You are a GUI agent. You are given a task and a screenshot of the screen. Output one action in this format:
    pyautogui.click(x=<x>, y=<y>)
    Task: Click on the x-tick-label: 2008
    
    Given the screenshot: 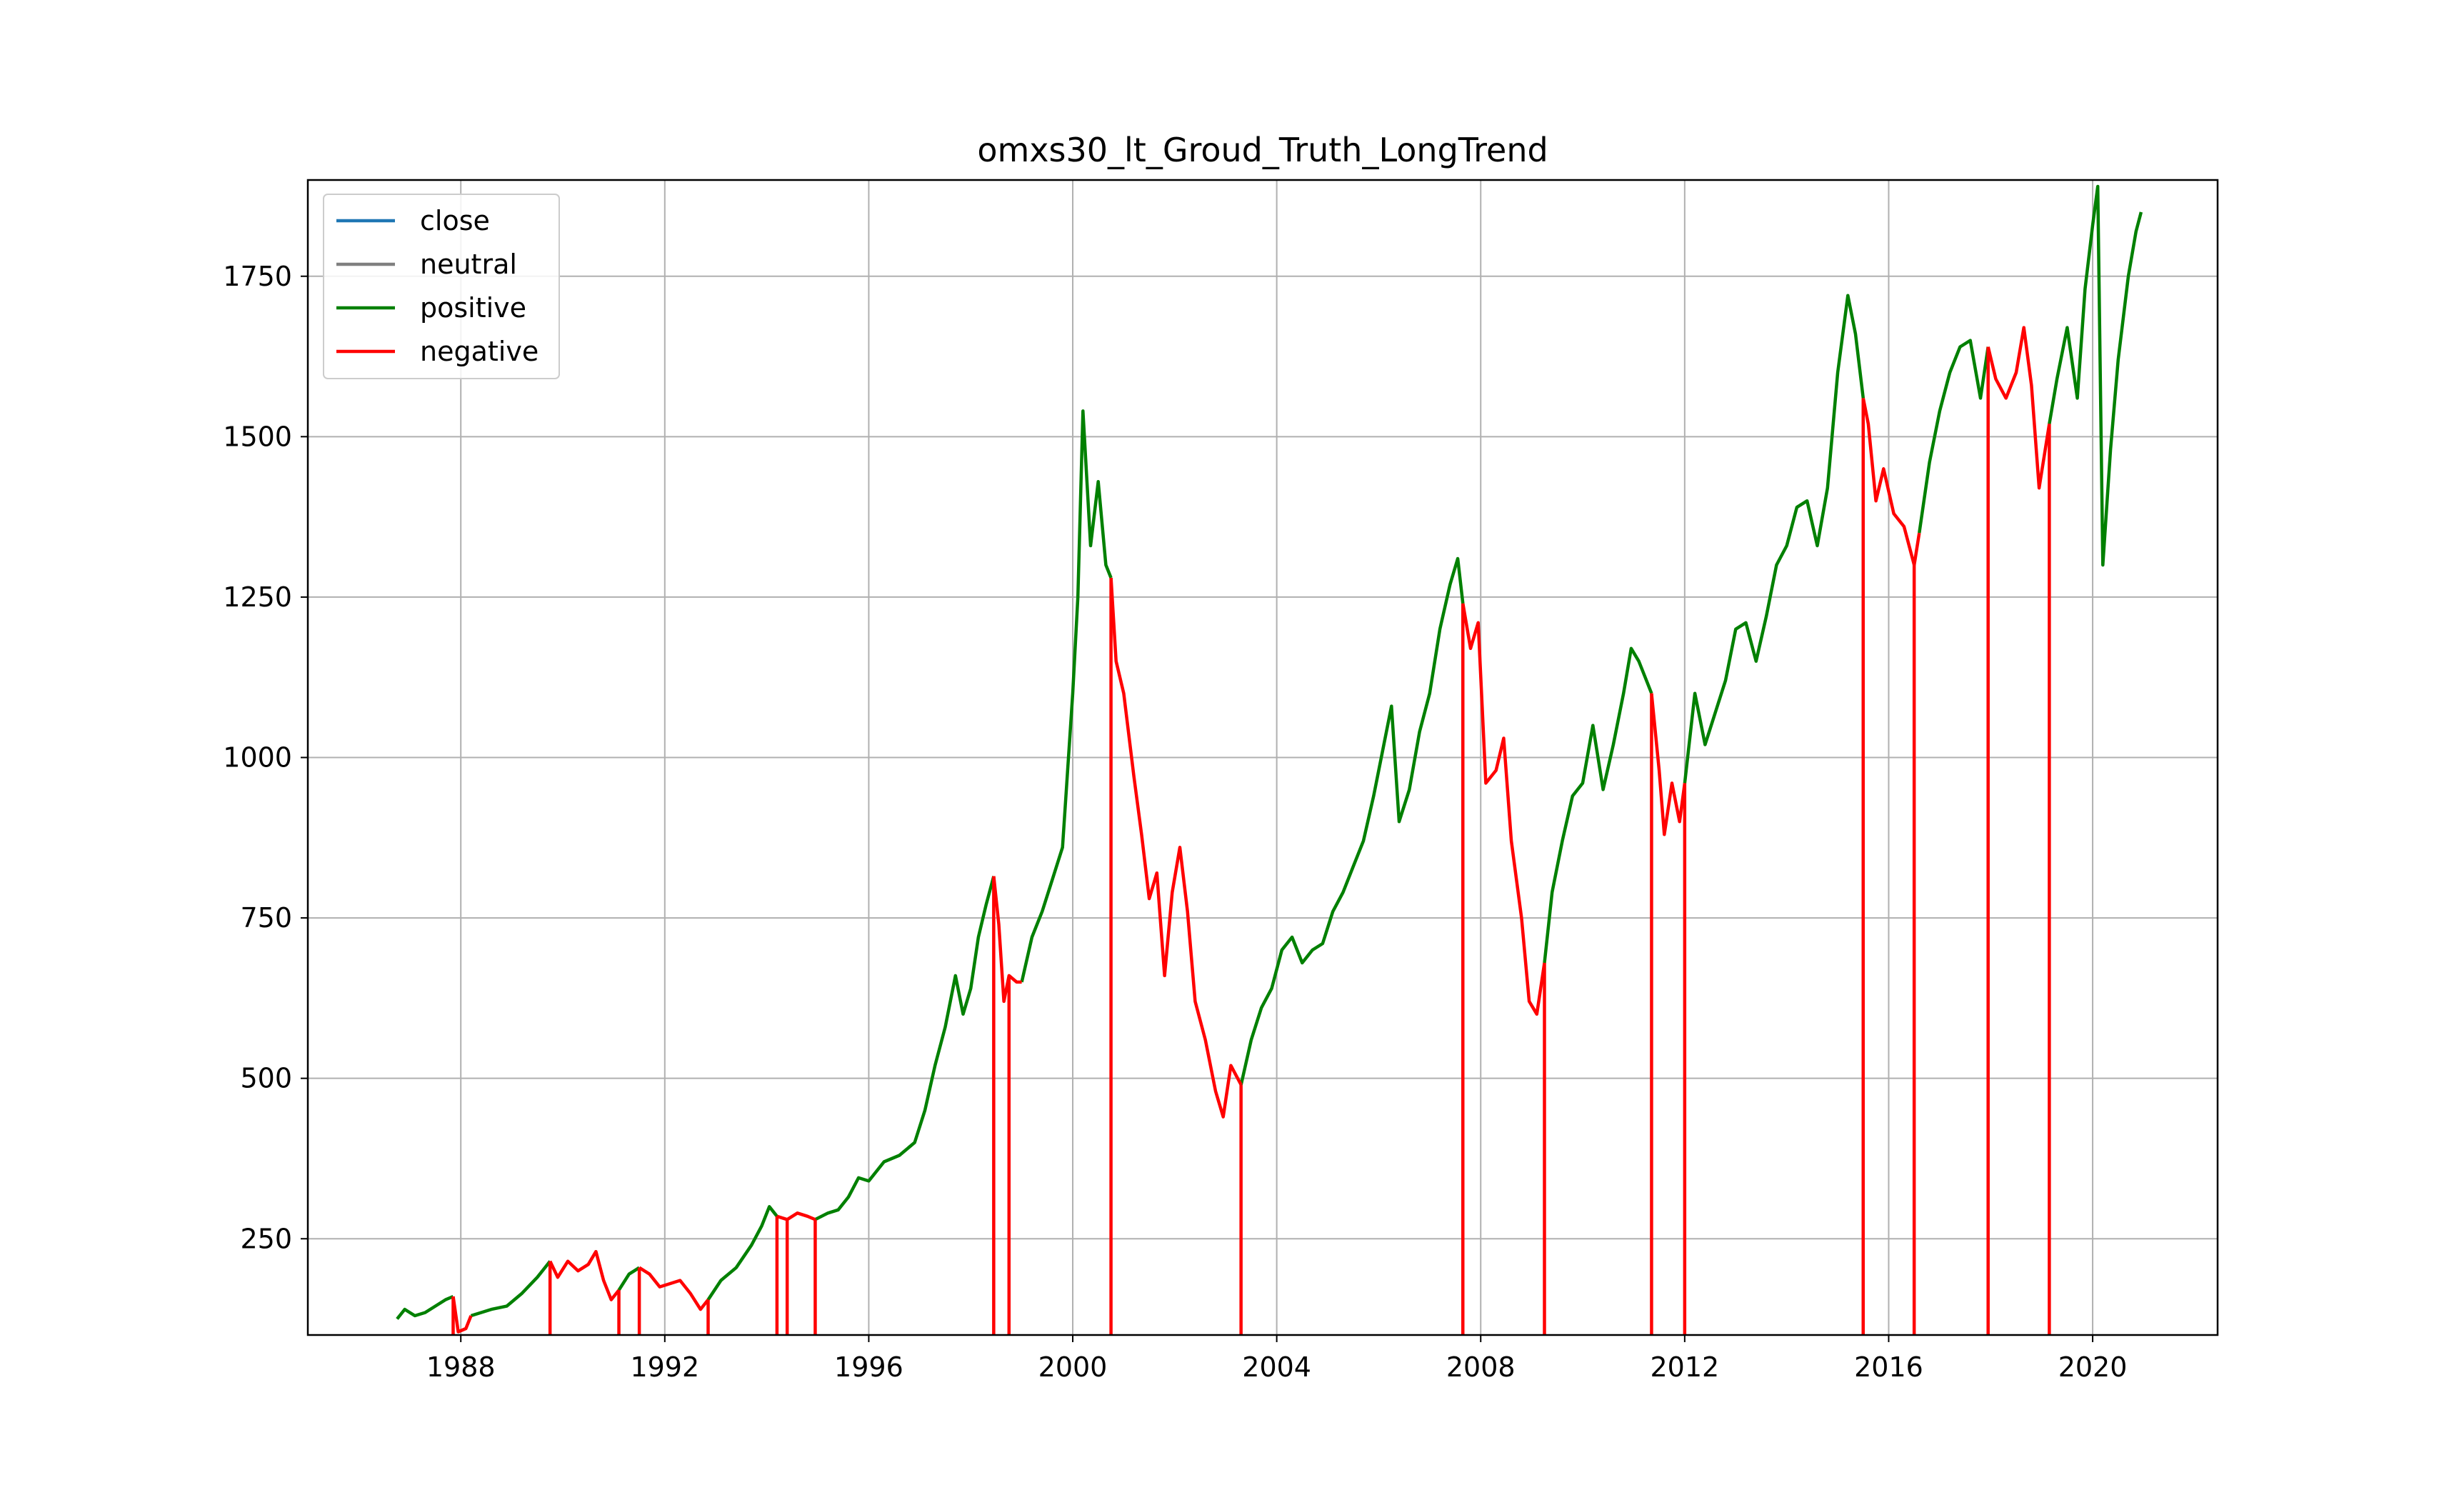 What is the action you would take?
    pyautogui.click(x=1481, y=1367)
    